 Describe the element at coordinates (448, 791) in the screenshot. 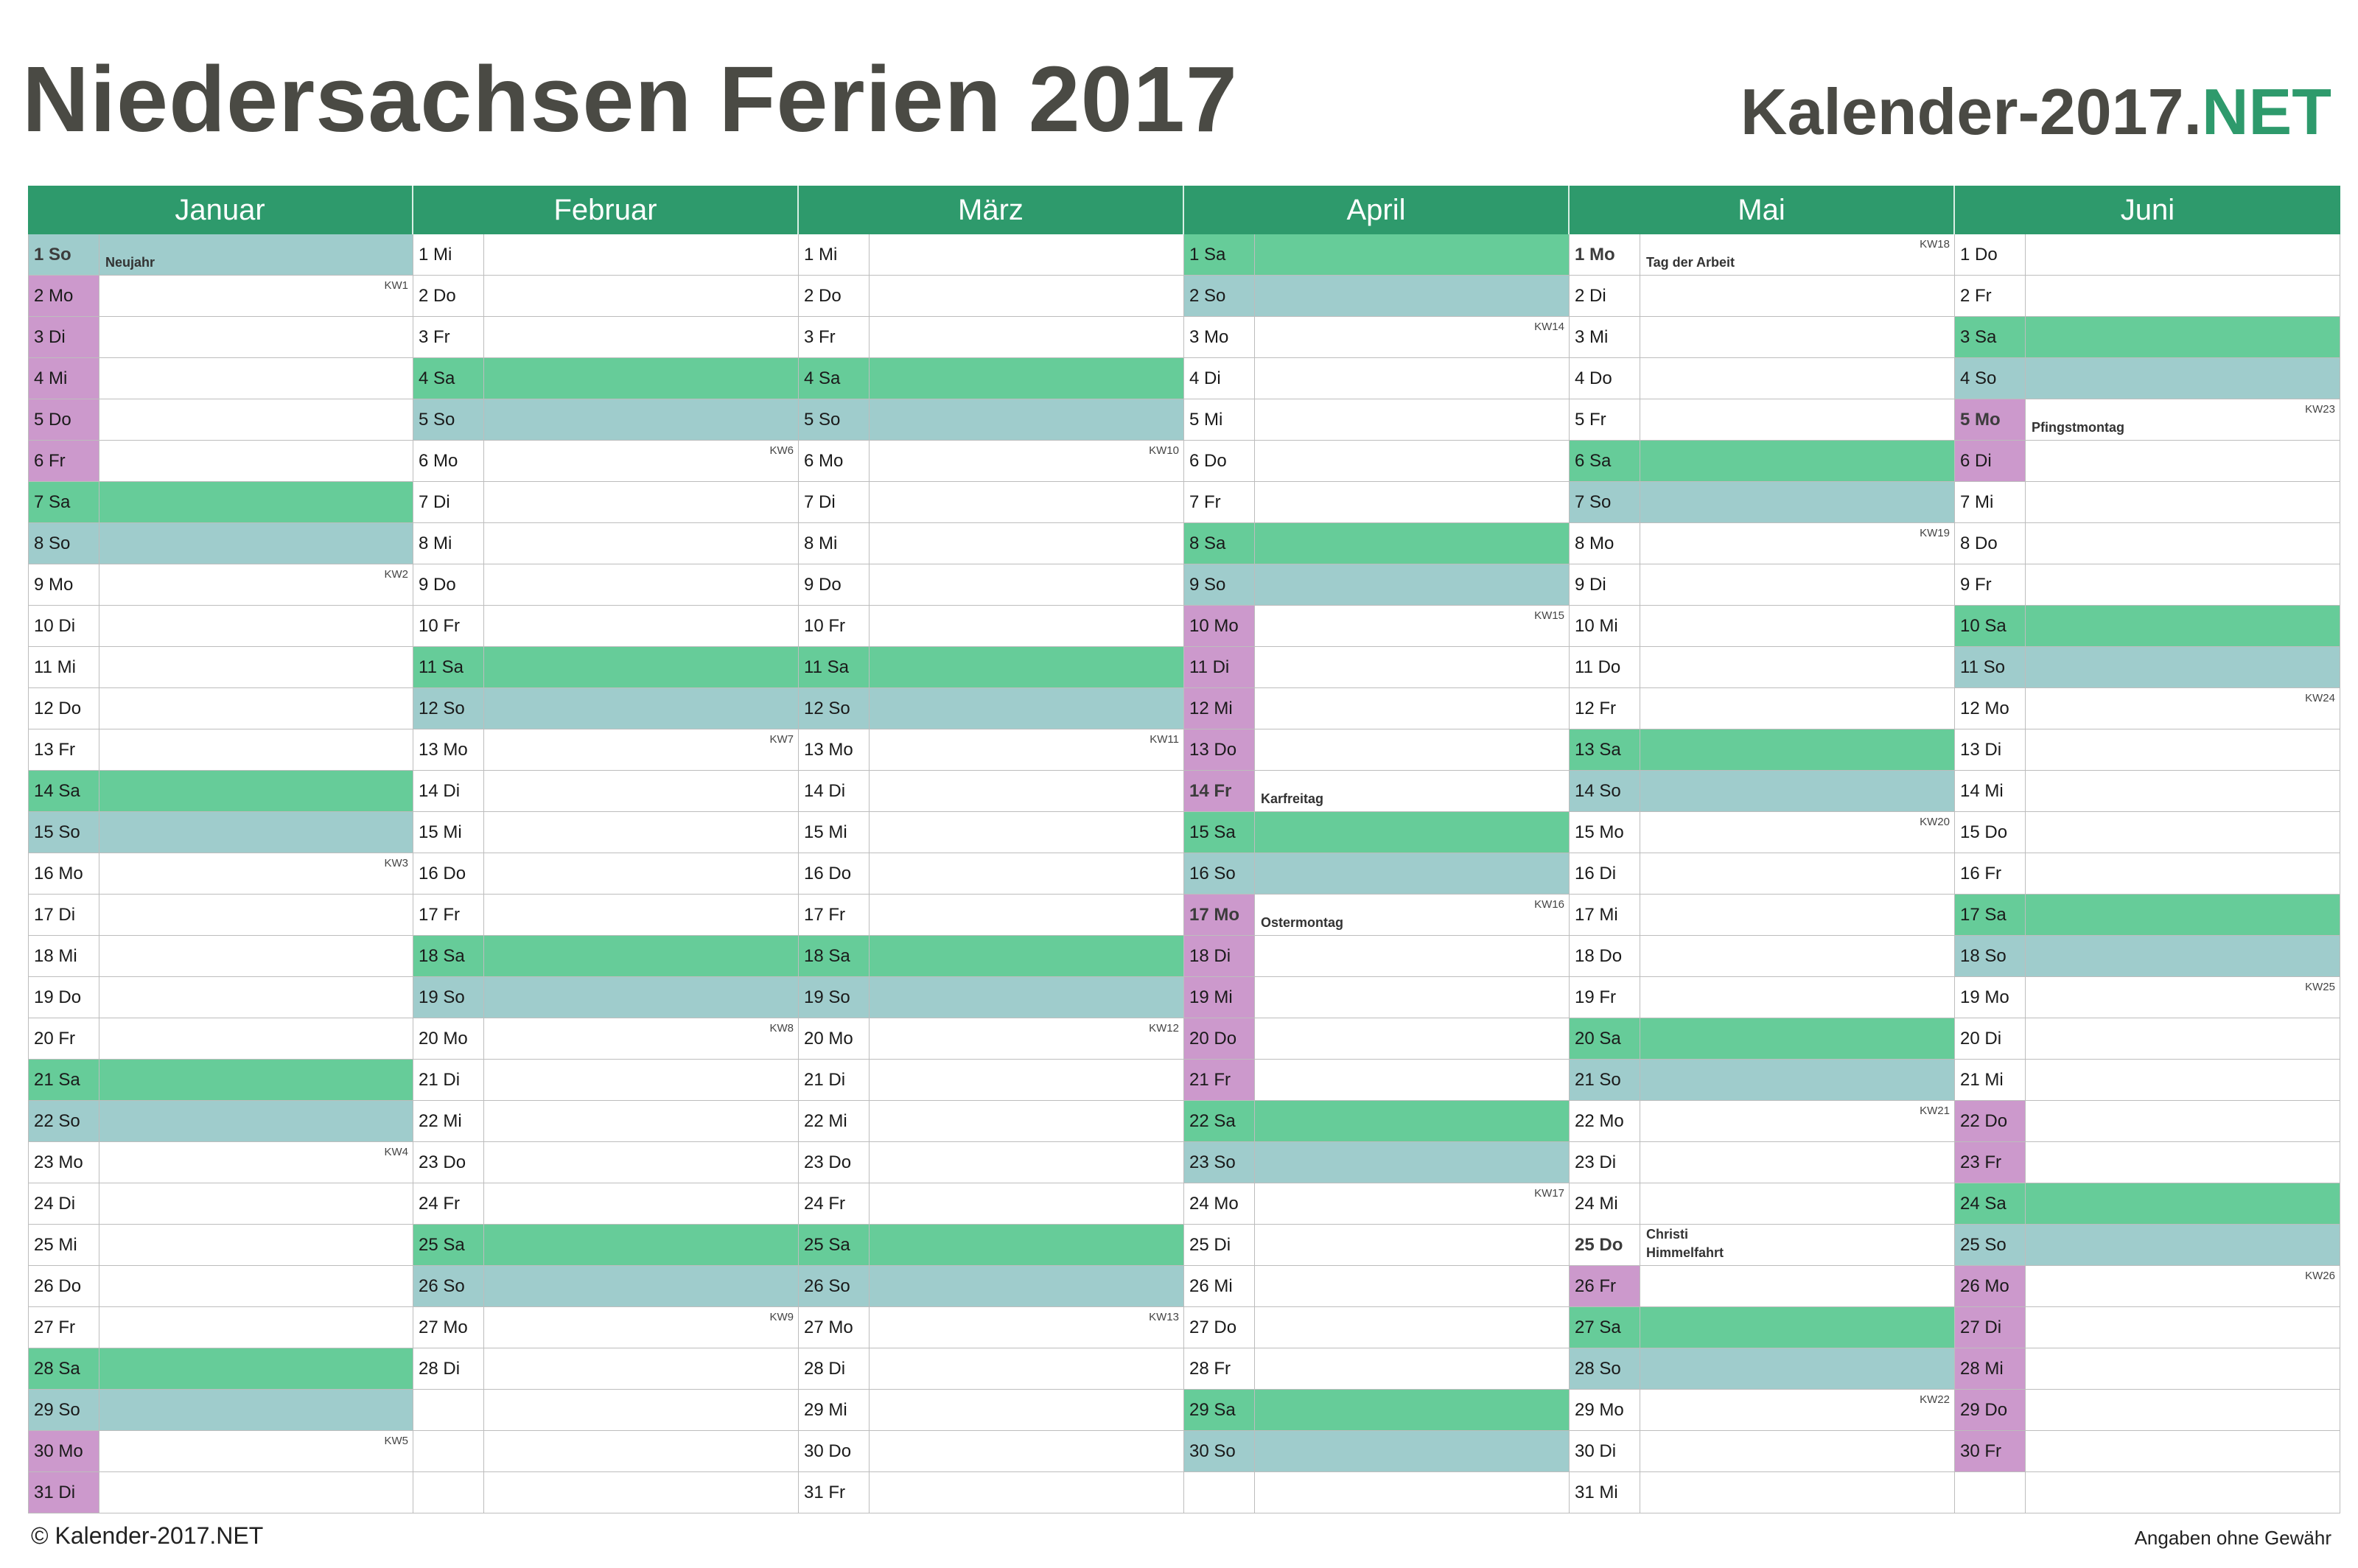

I see `day-label: 14 Di` at that location.